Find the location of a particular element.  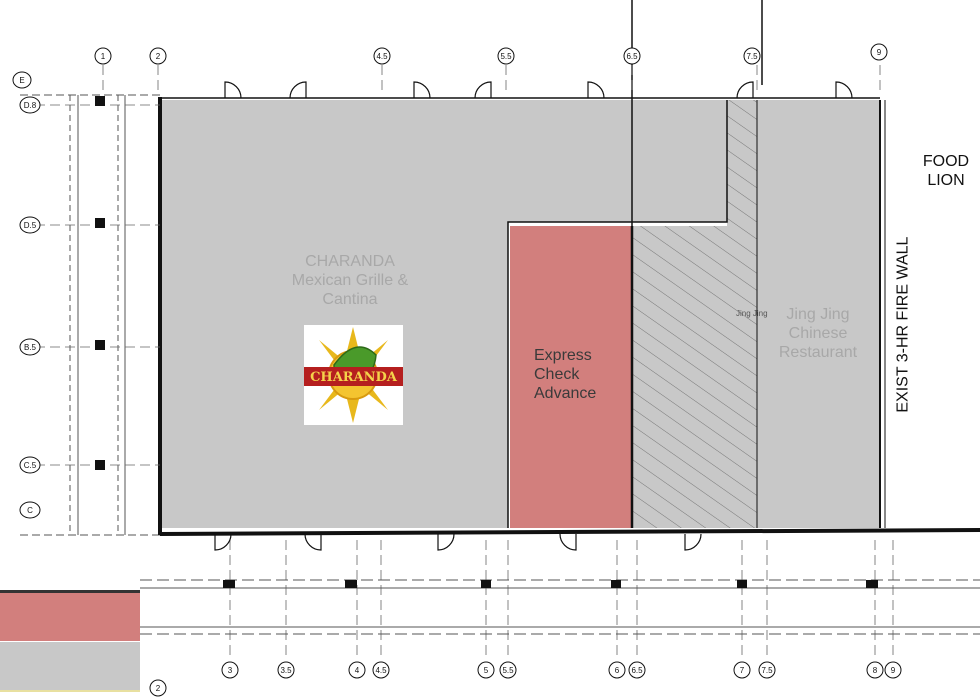

grid-bubble-label: D.5 is located at coordinates (30, 225).